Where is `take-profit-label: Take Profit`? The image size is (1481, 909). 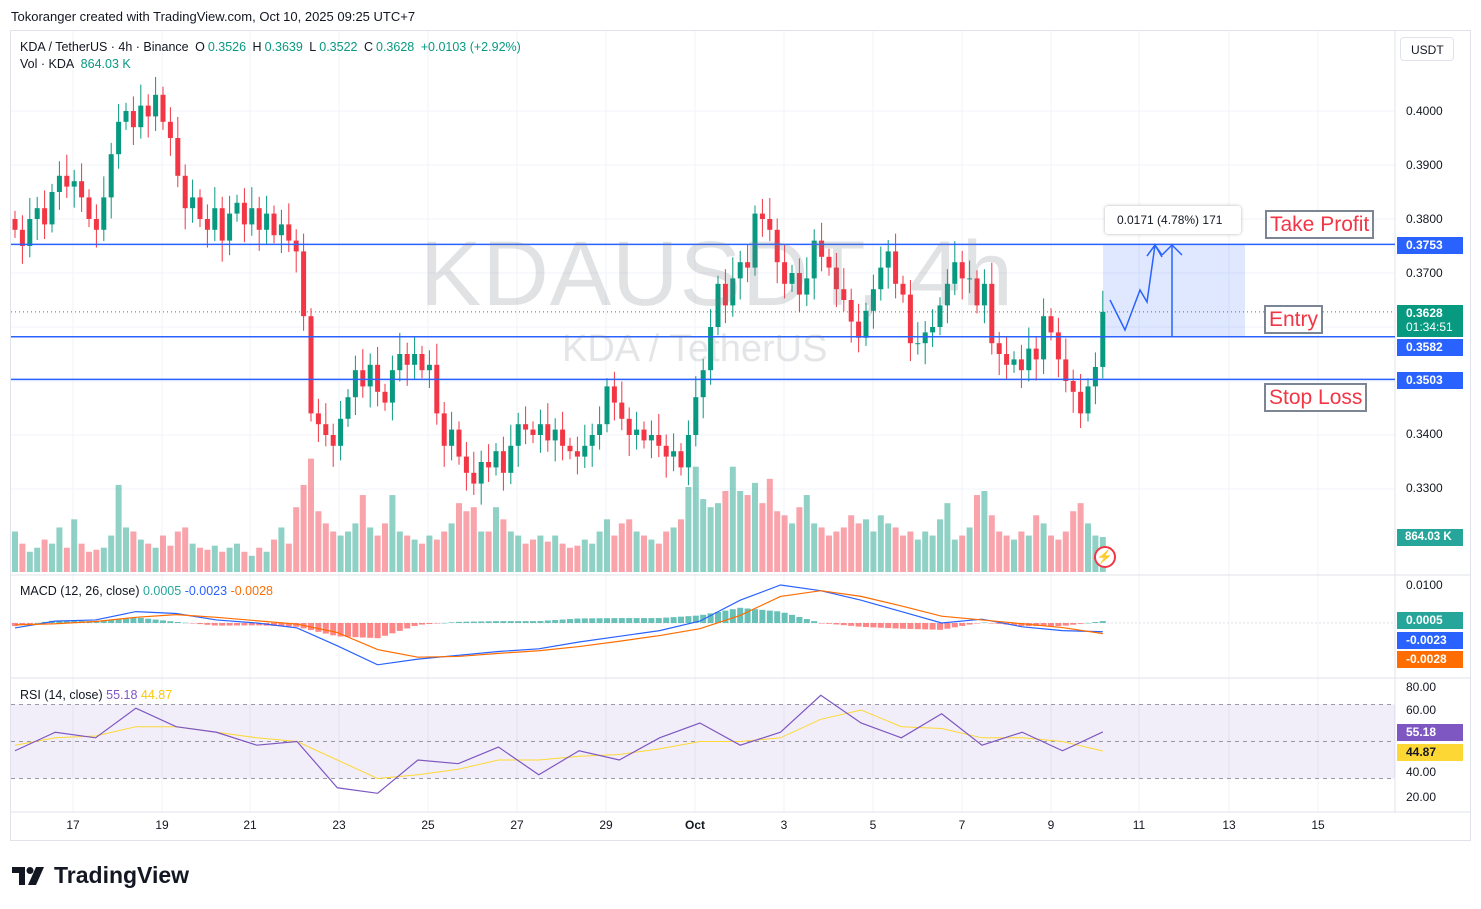 take-profit-label: Take Profit is located at coordinates (1320, 224).